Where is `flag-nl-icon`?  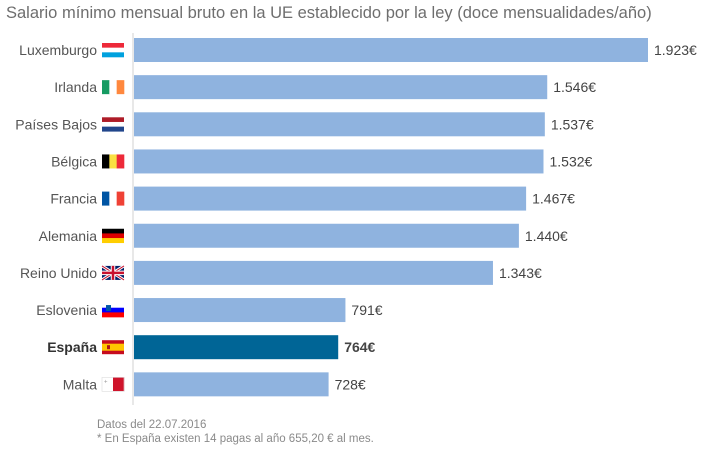
flag-nl-icon is located at coordinates (113, 124).